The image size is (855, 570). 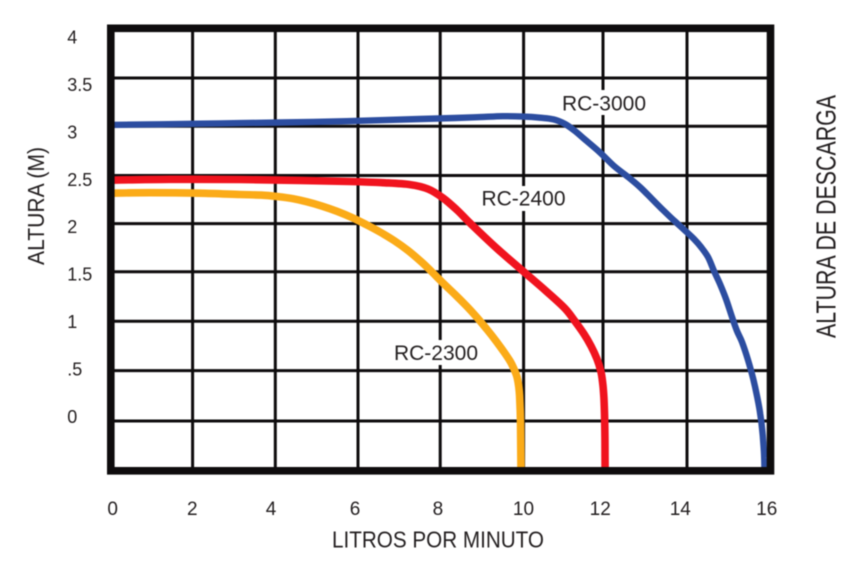 What do you see at coordinates (36, 206) in the screenshot?
I see `svg-text: ALTURA (M)` at bounding box center [36, 206].